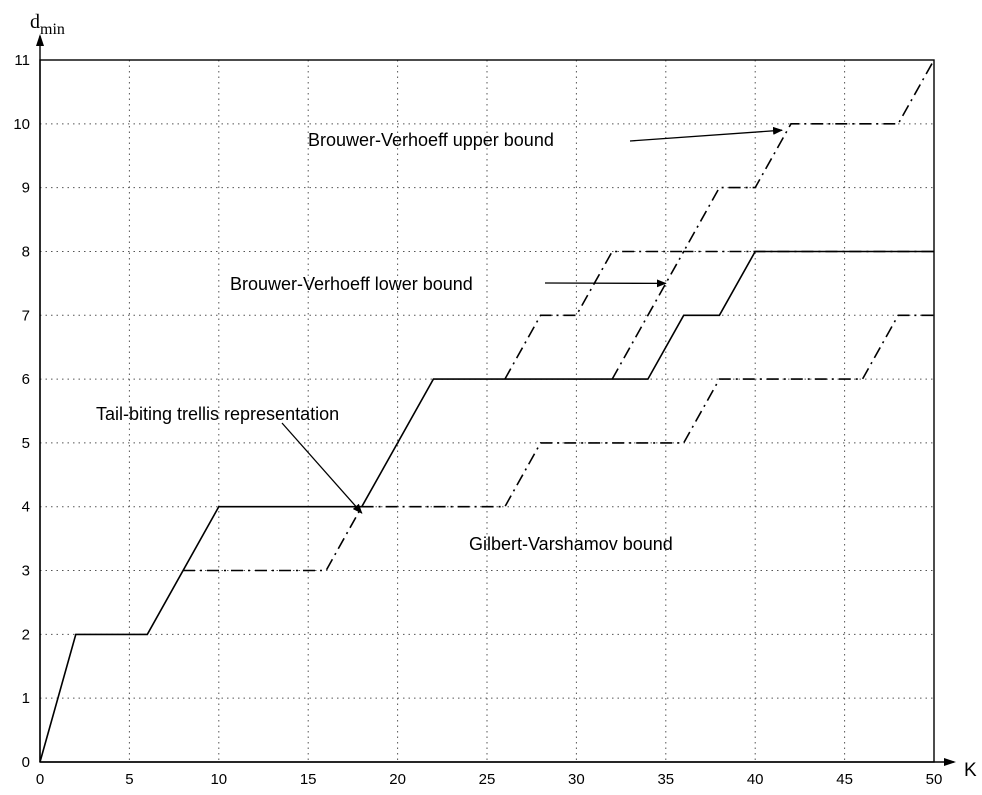  What do you see at coordinates (308, 779) in the screenshot?
I see `x-tick-label: 15` at bounding box center [308, 779].